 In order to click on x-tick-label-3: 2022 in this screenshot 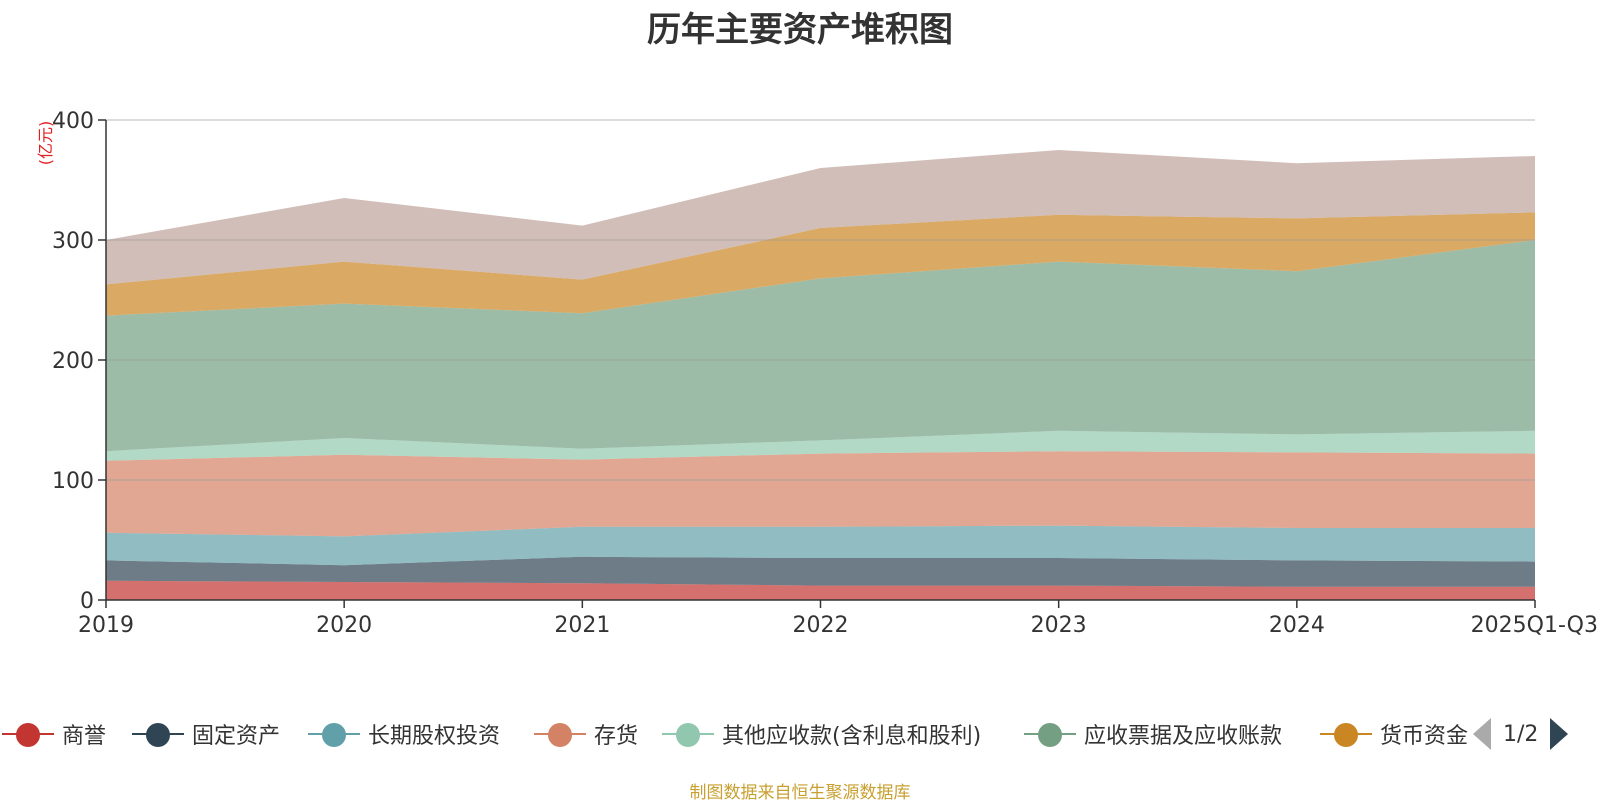, I will do `click(821, 625)`.